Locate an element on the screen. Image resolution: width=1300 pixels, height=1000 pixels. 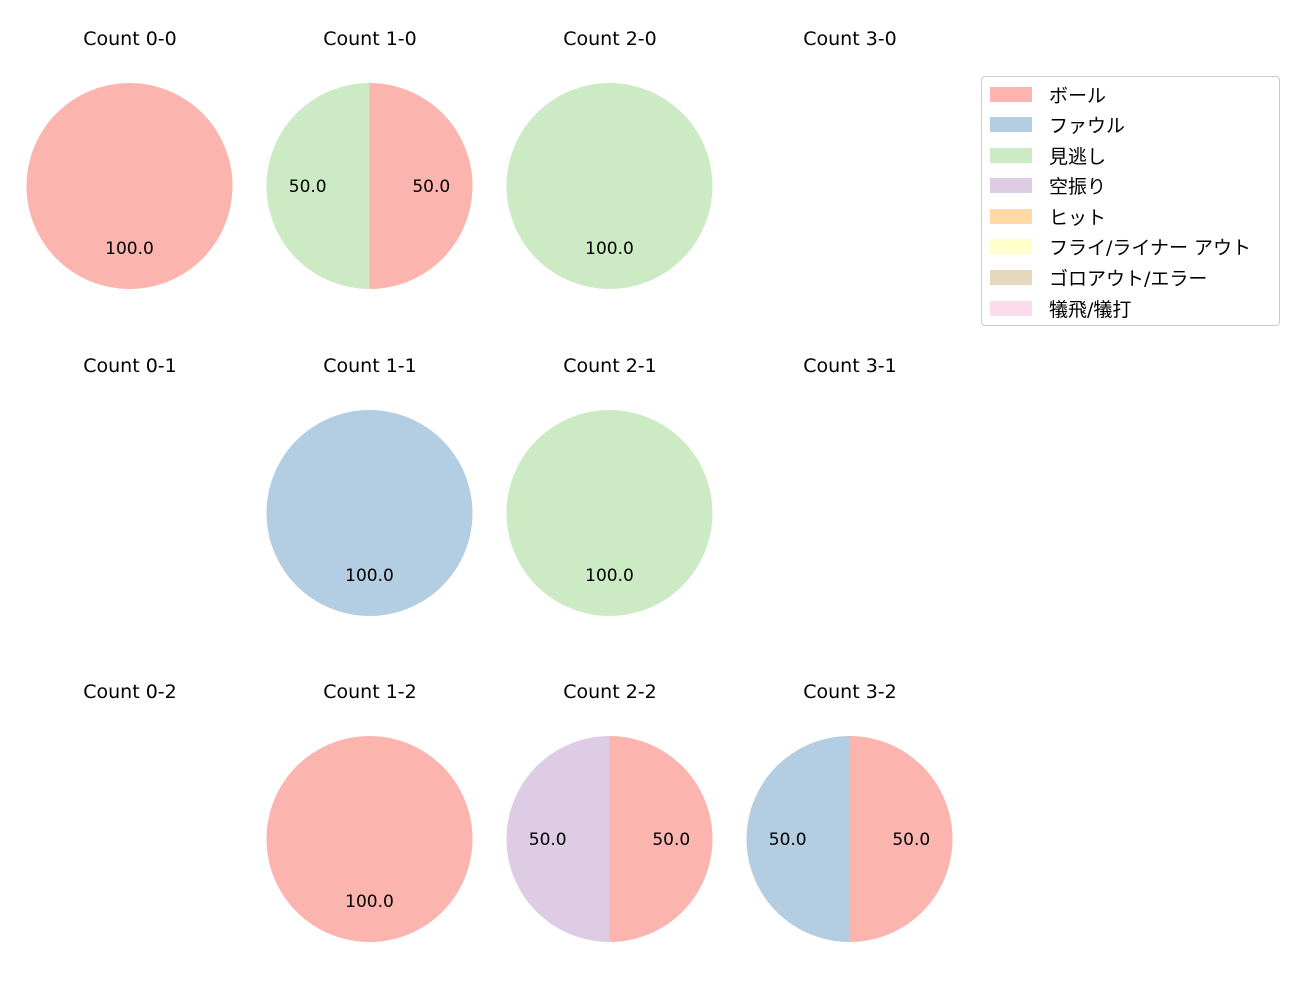
legend-item-fly-liner-out: フライ/ライナー アウト is located at coordinates (1131, 245).